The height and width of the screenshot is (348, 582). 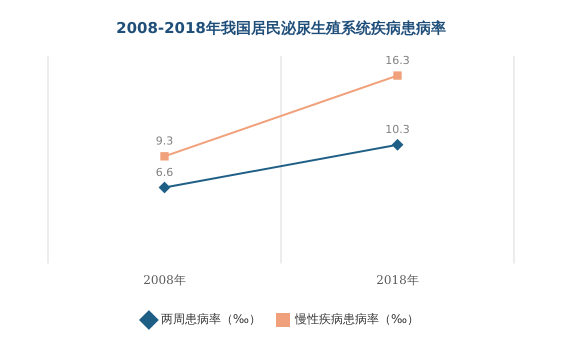 I want to click on data-label: 6.6, so click(x=165, y=172).